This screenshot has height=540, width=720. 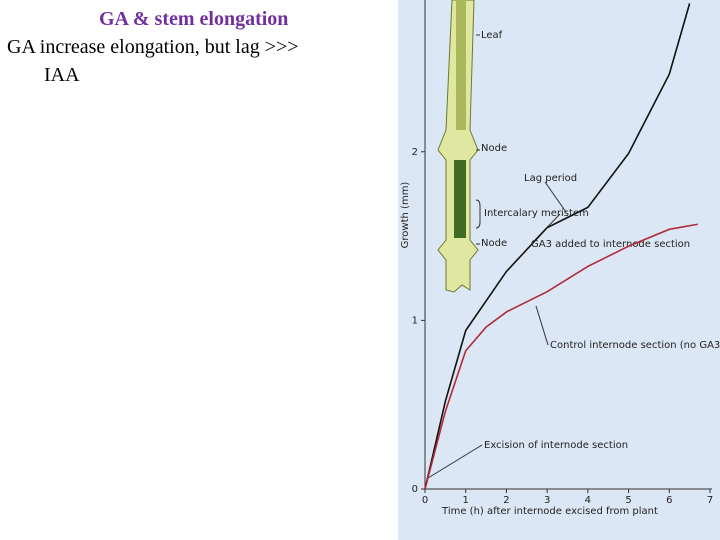 I want to click on slide-text: IAA, so click(x=62, y=75).